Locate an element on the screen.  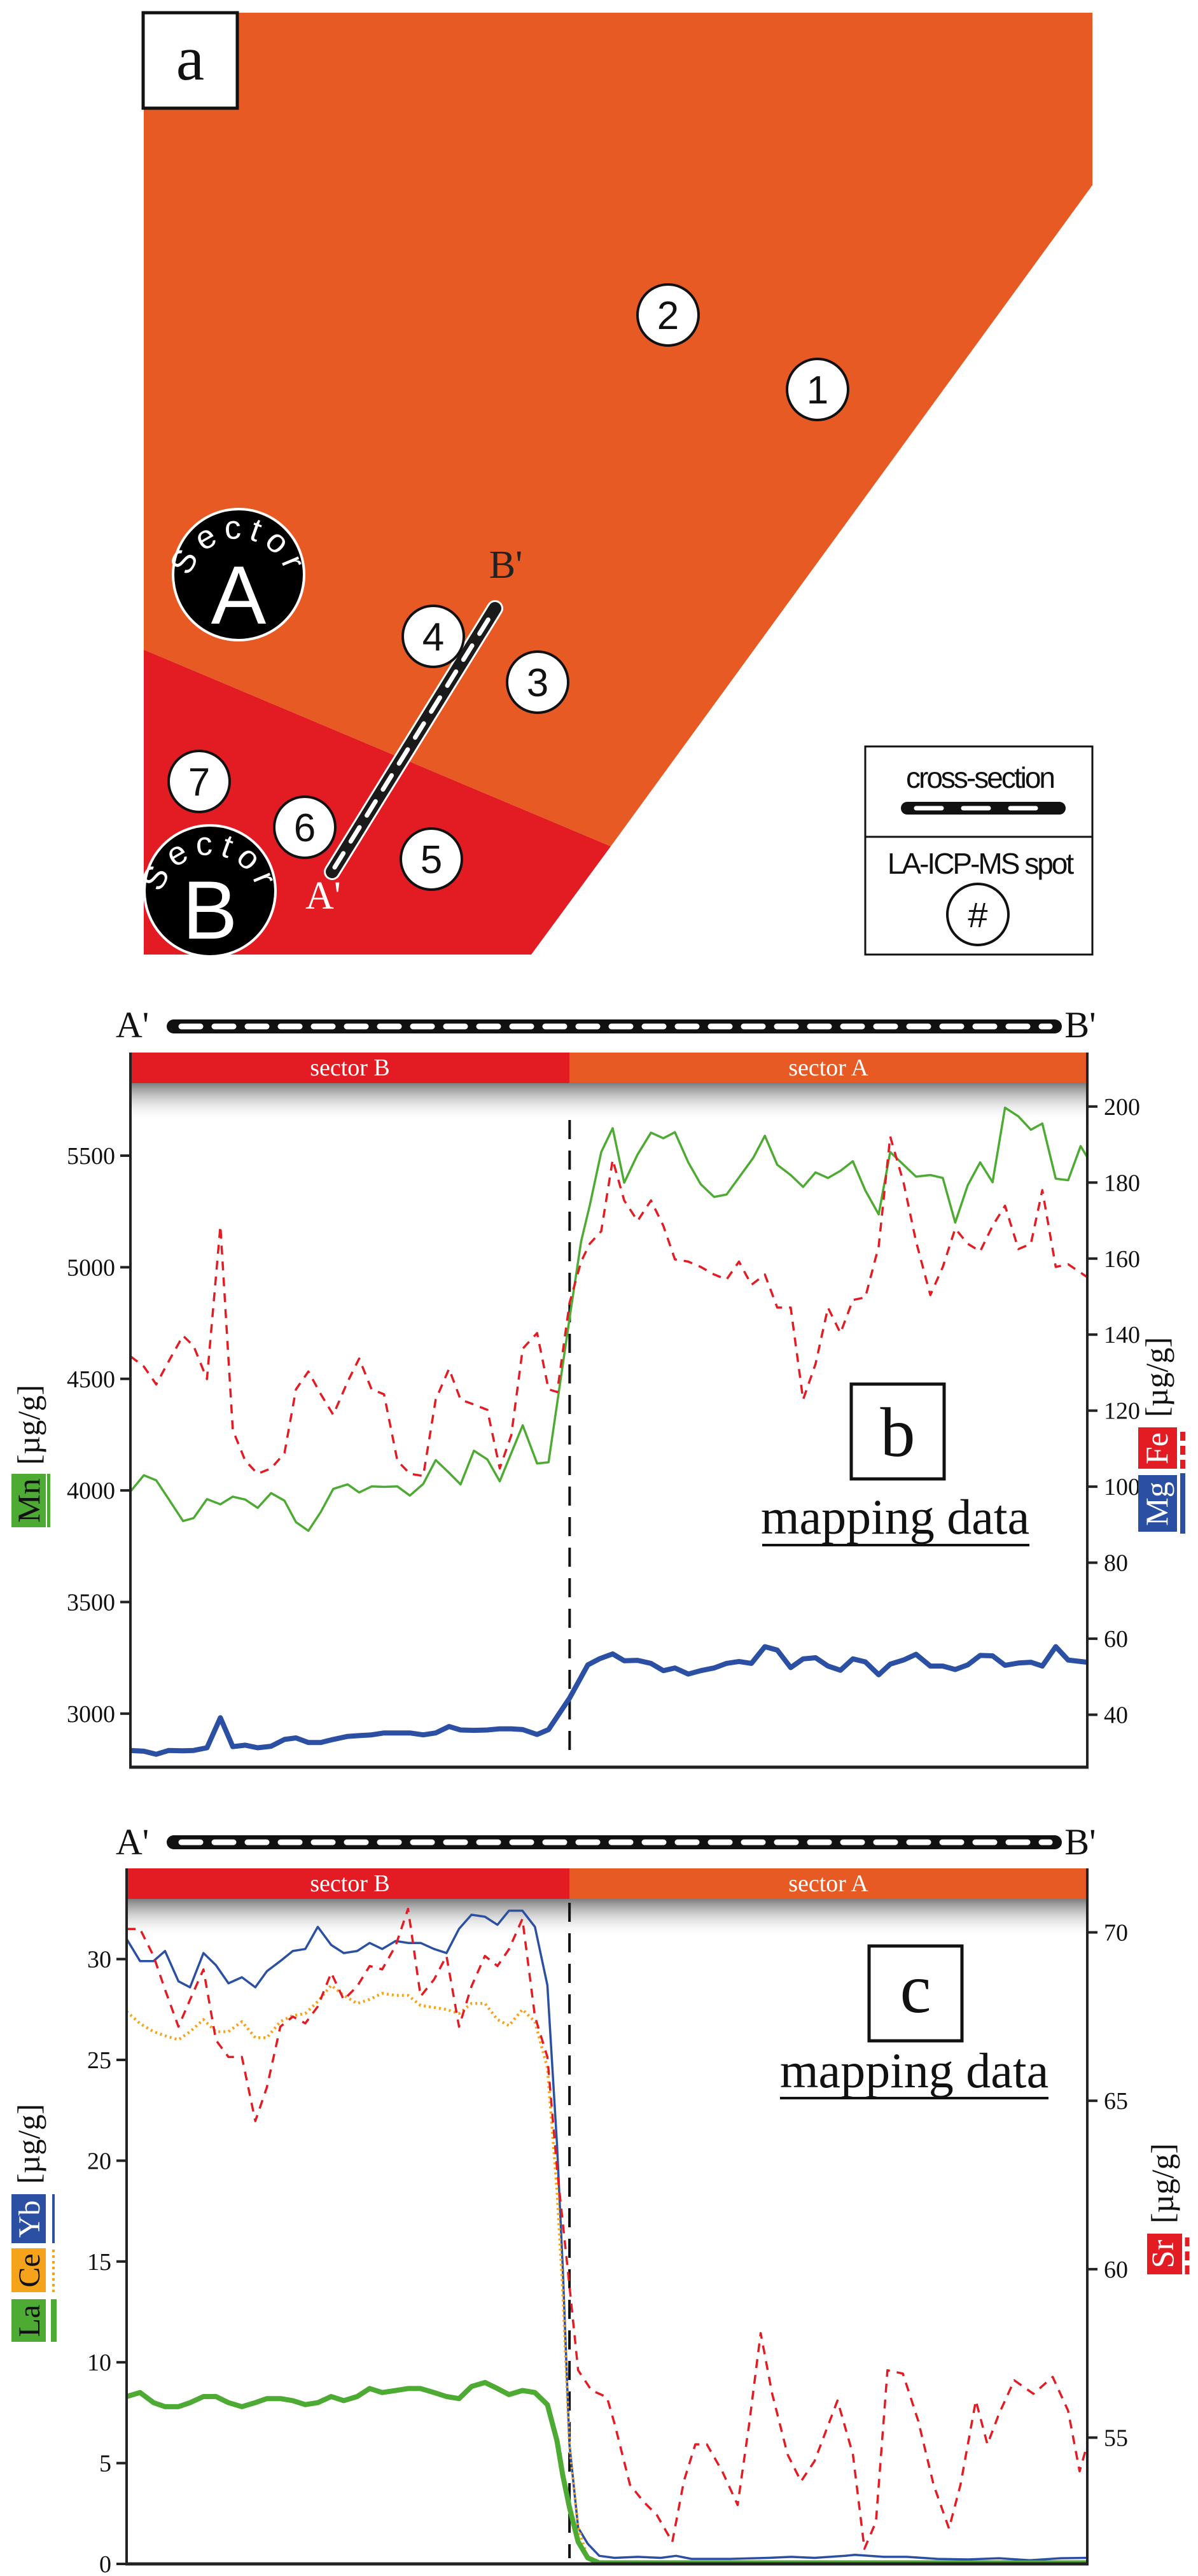
sector-b-badge: Sector B is located at coordinates (207, 891).